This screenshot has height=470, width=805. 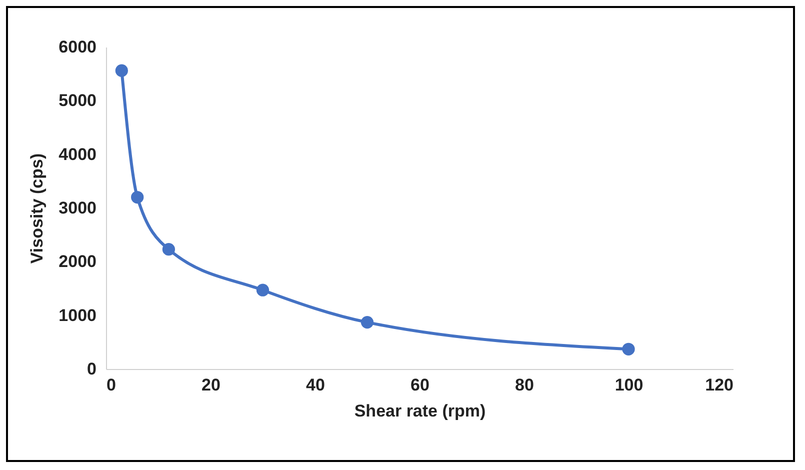 I want to click on y-tick-label: 0, so click(x=91, y=369).